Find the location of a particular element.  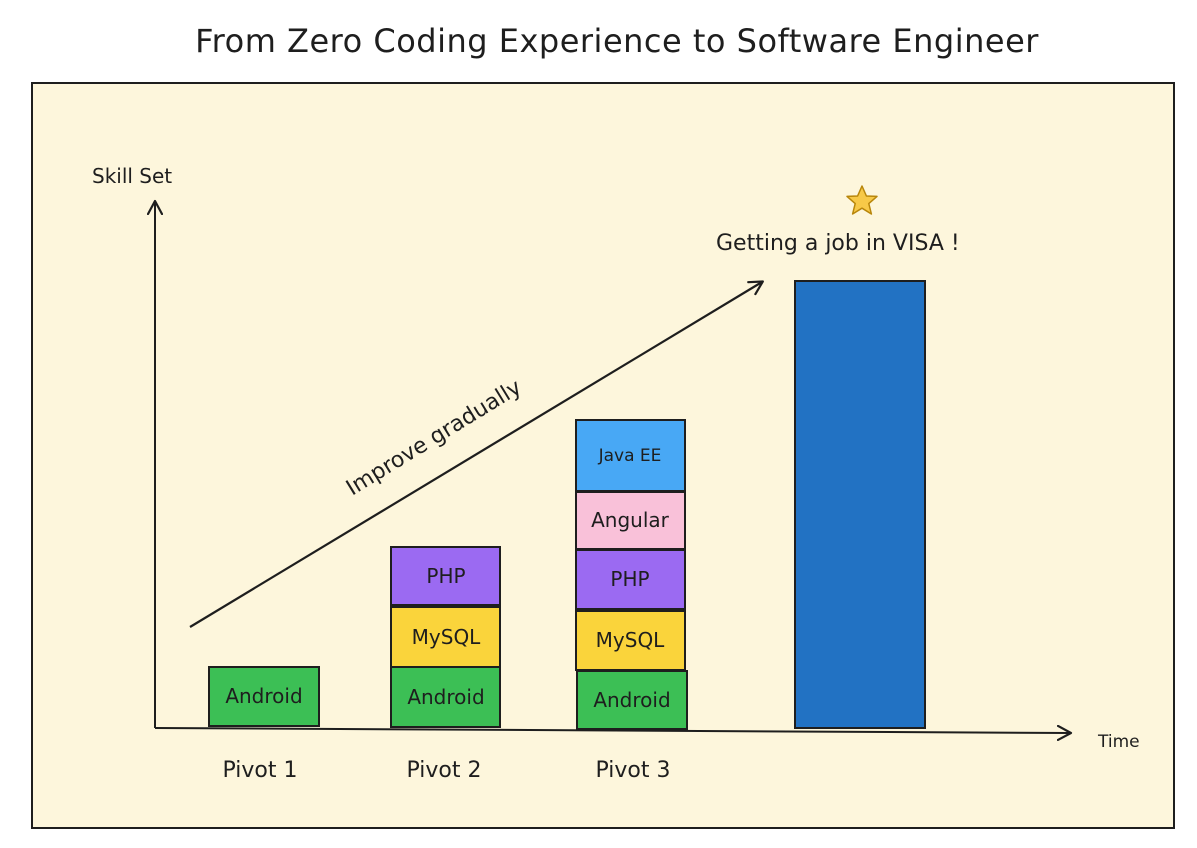

pivot-2-stack: Android MySQL PHP is located at coordinates (445, 637).